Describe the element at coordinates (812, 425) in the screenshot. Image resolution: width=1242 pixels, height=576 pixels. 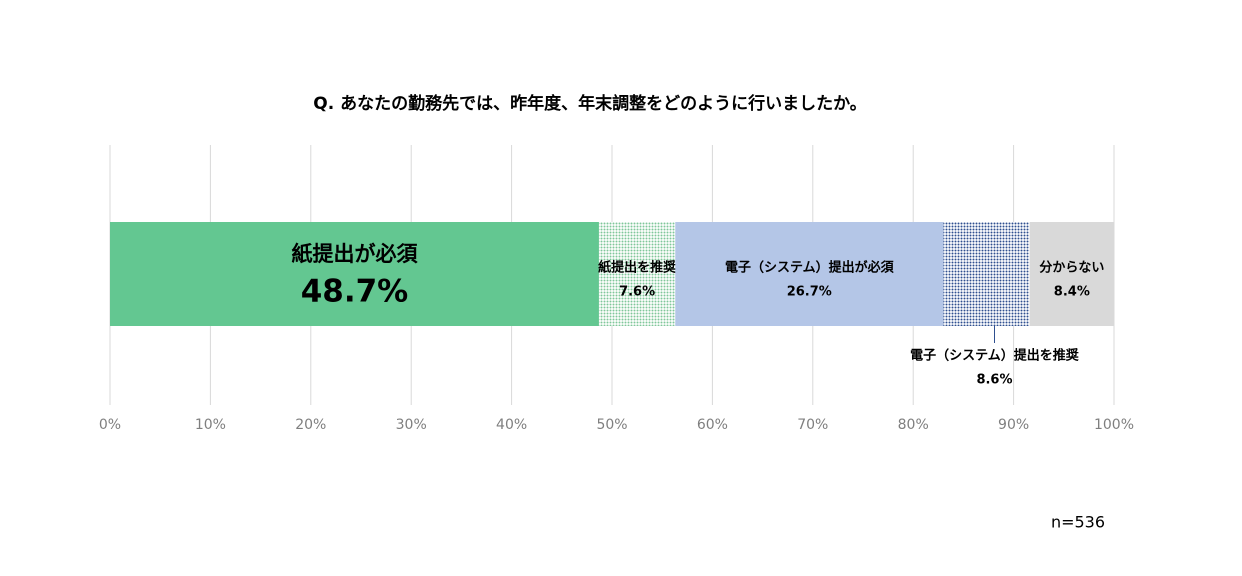
I see `x-tick-label: 70%` at that location.